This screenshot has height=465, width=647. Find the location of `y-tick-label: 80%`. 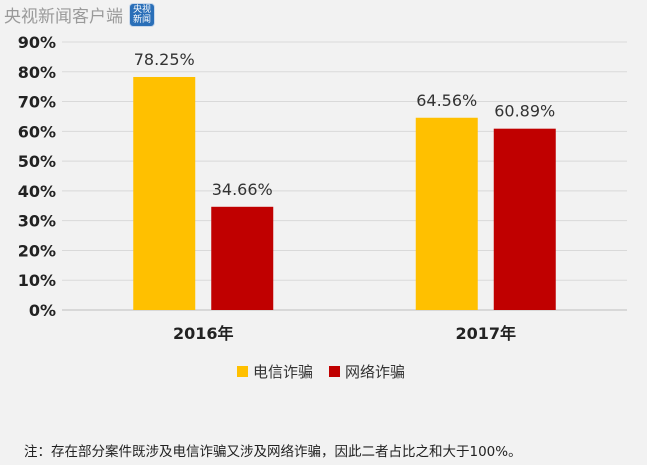

y-tick-label: 80% is located at coordinates (37, 72).